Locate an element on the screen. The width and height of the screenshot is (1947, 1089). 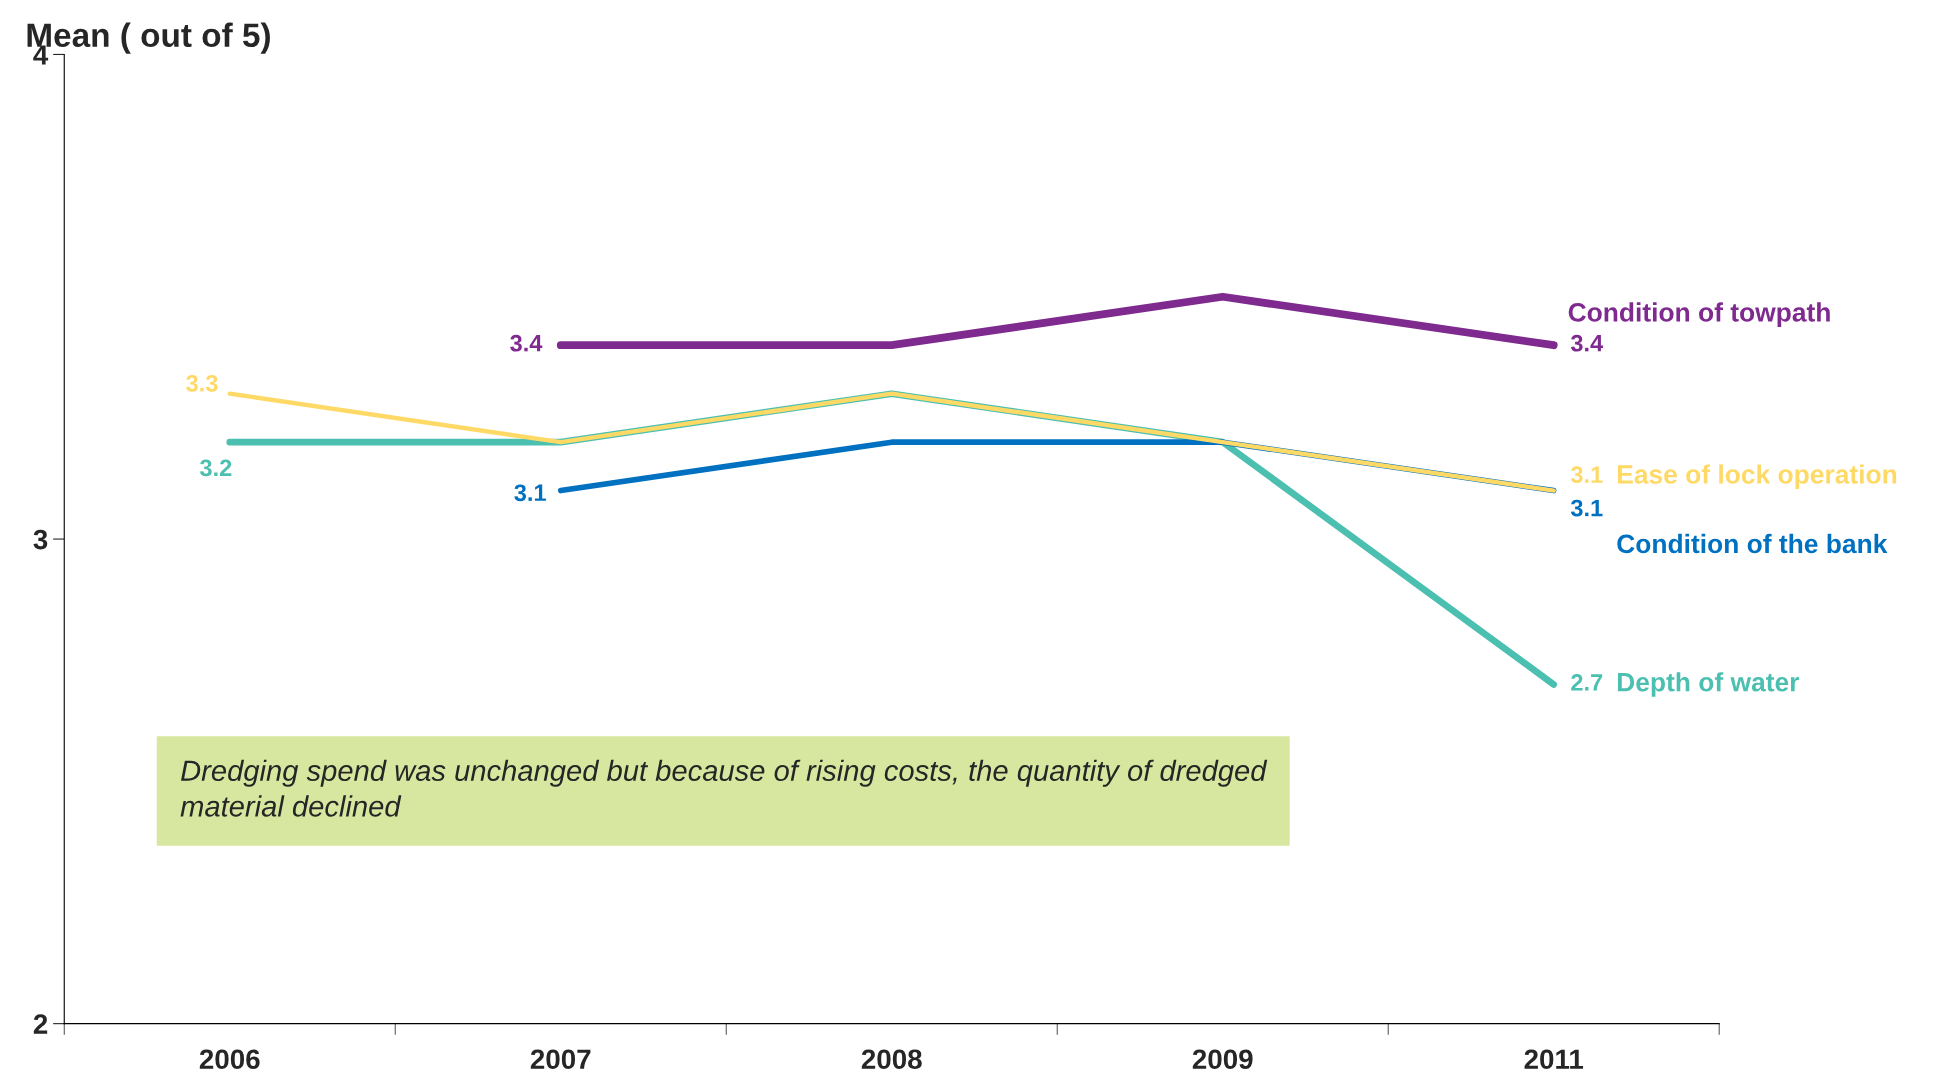
annotation: Dredging spend was unchanged but because of rising costs, the quantity of dredged material declined is located at coordinates (724, 788).